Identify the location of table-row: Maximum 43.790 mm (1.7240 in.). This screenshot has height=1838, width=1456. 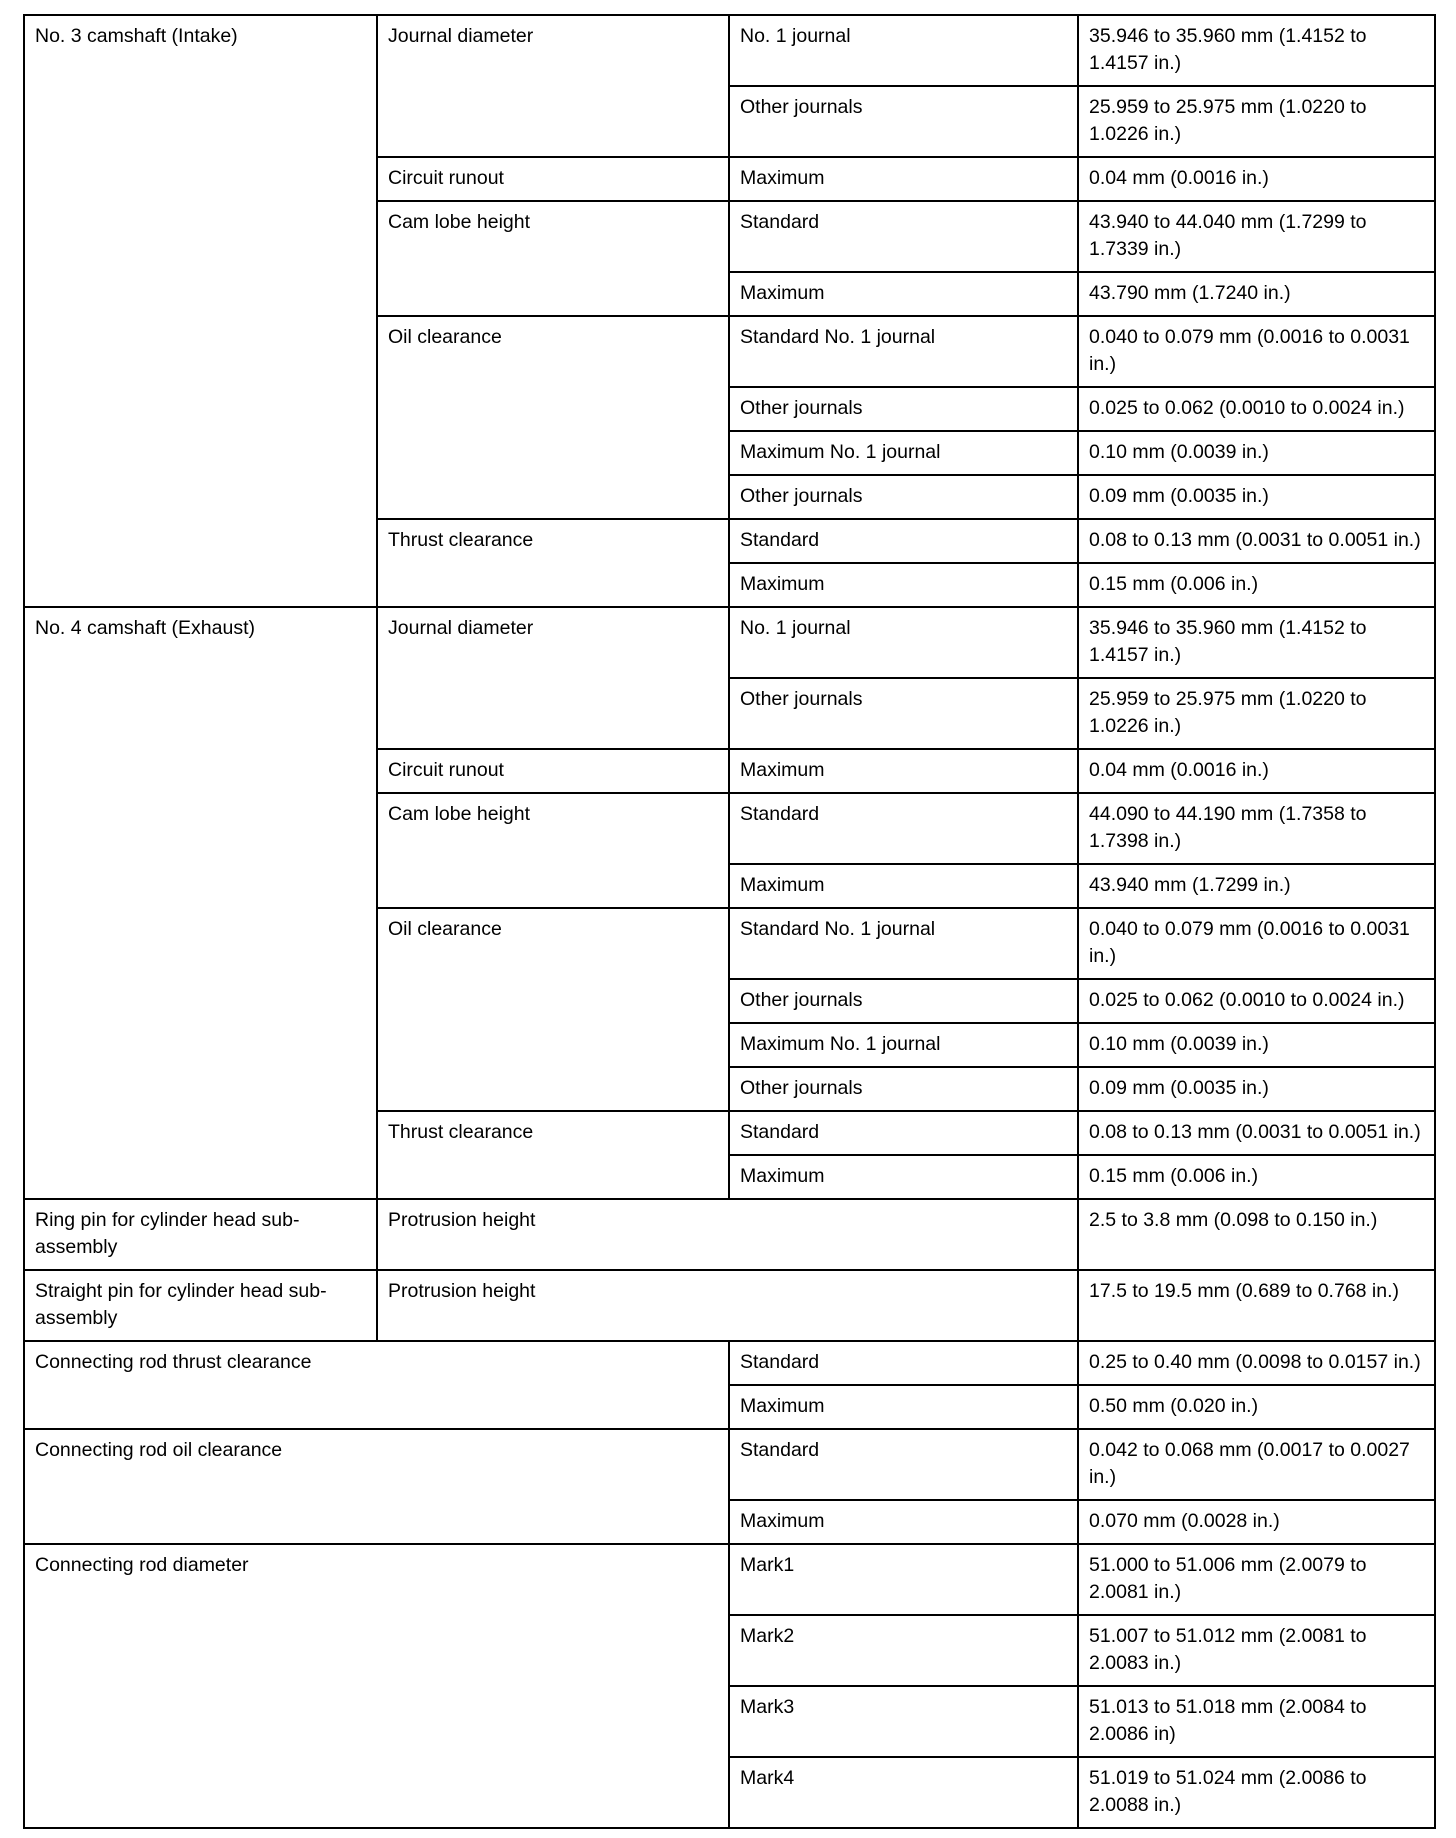
(730, 294).